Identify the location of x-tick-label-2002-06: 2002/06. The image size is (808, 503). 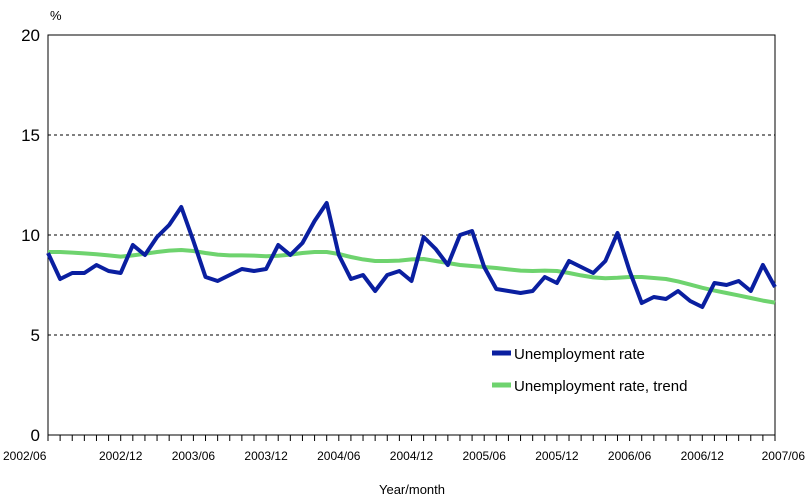
(25, 456).